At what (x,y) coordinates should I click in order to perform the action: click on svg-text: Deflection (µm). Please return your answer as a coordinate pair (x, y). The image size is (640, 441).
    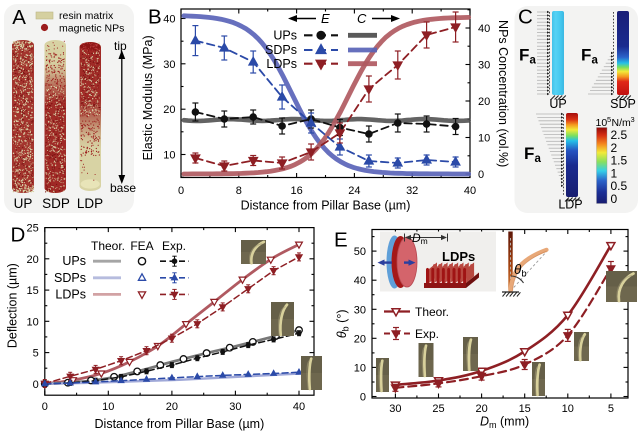
    Looking at the image, I should click on (12, 305).